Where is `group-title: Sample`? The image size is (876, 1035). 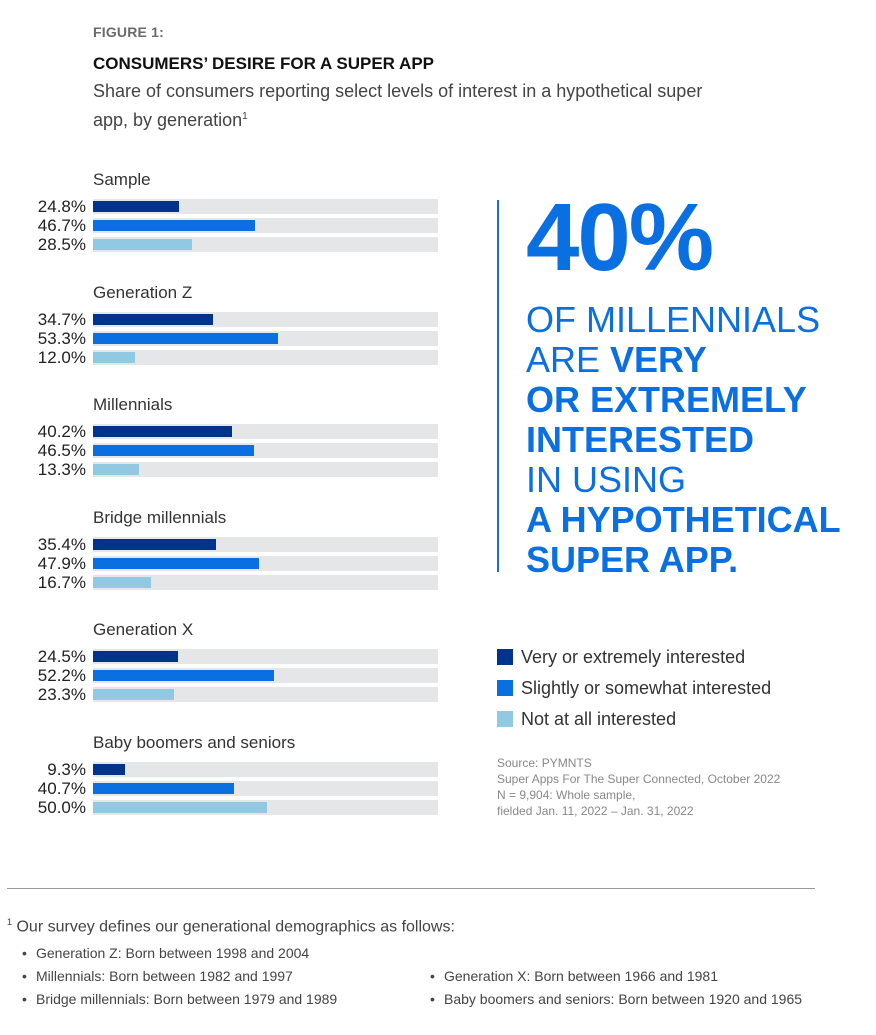 group-title: Sample is located at coordinates (122, 179).